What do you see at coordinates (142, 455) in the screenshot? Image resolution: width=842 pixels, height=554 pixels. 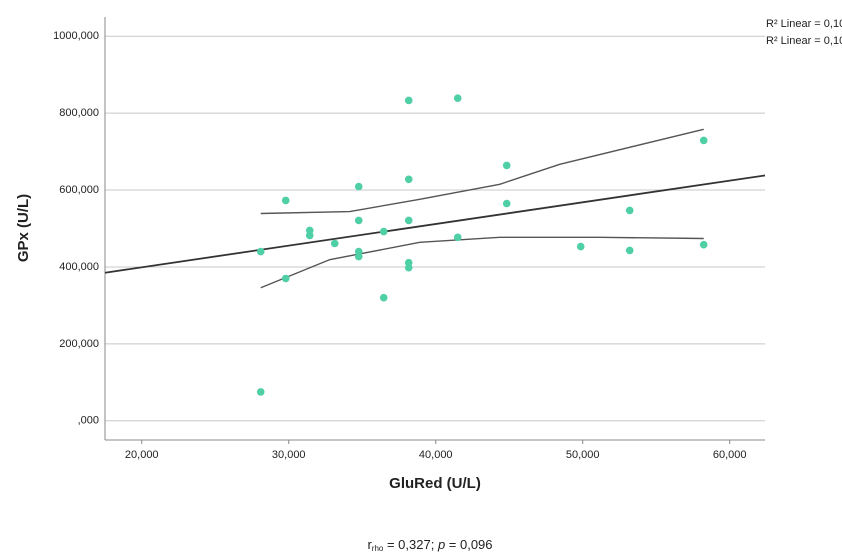 I see `x-tick-label: 20,000` at bounding box center [142, 455].